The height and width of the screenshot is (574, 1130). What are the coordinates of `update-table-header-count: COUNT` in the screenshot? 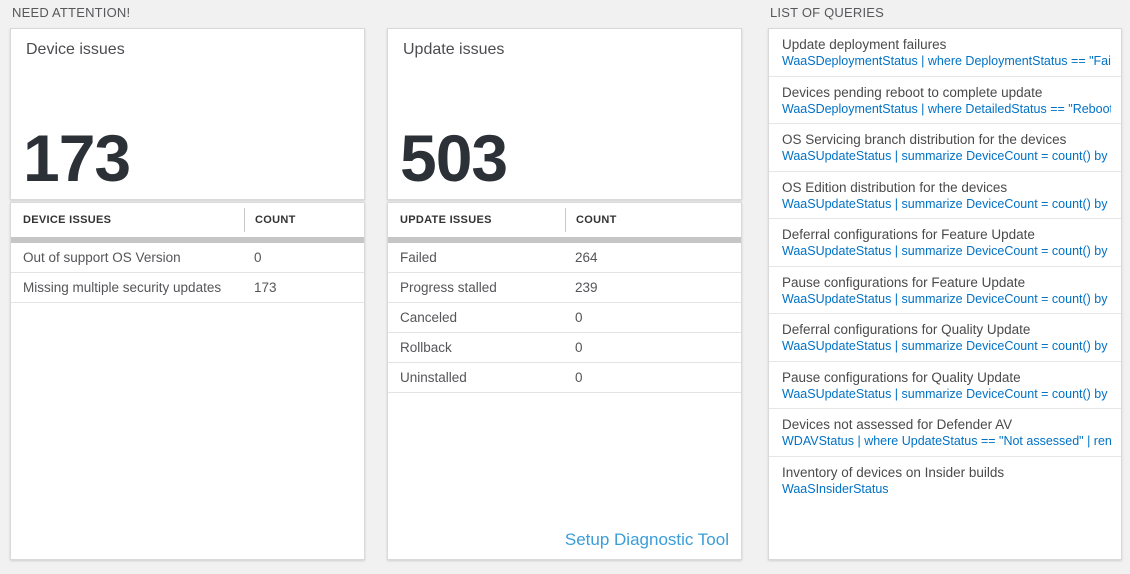 It's located at (653, 220).